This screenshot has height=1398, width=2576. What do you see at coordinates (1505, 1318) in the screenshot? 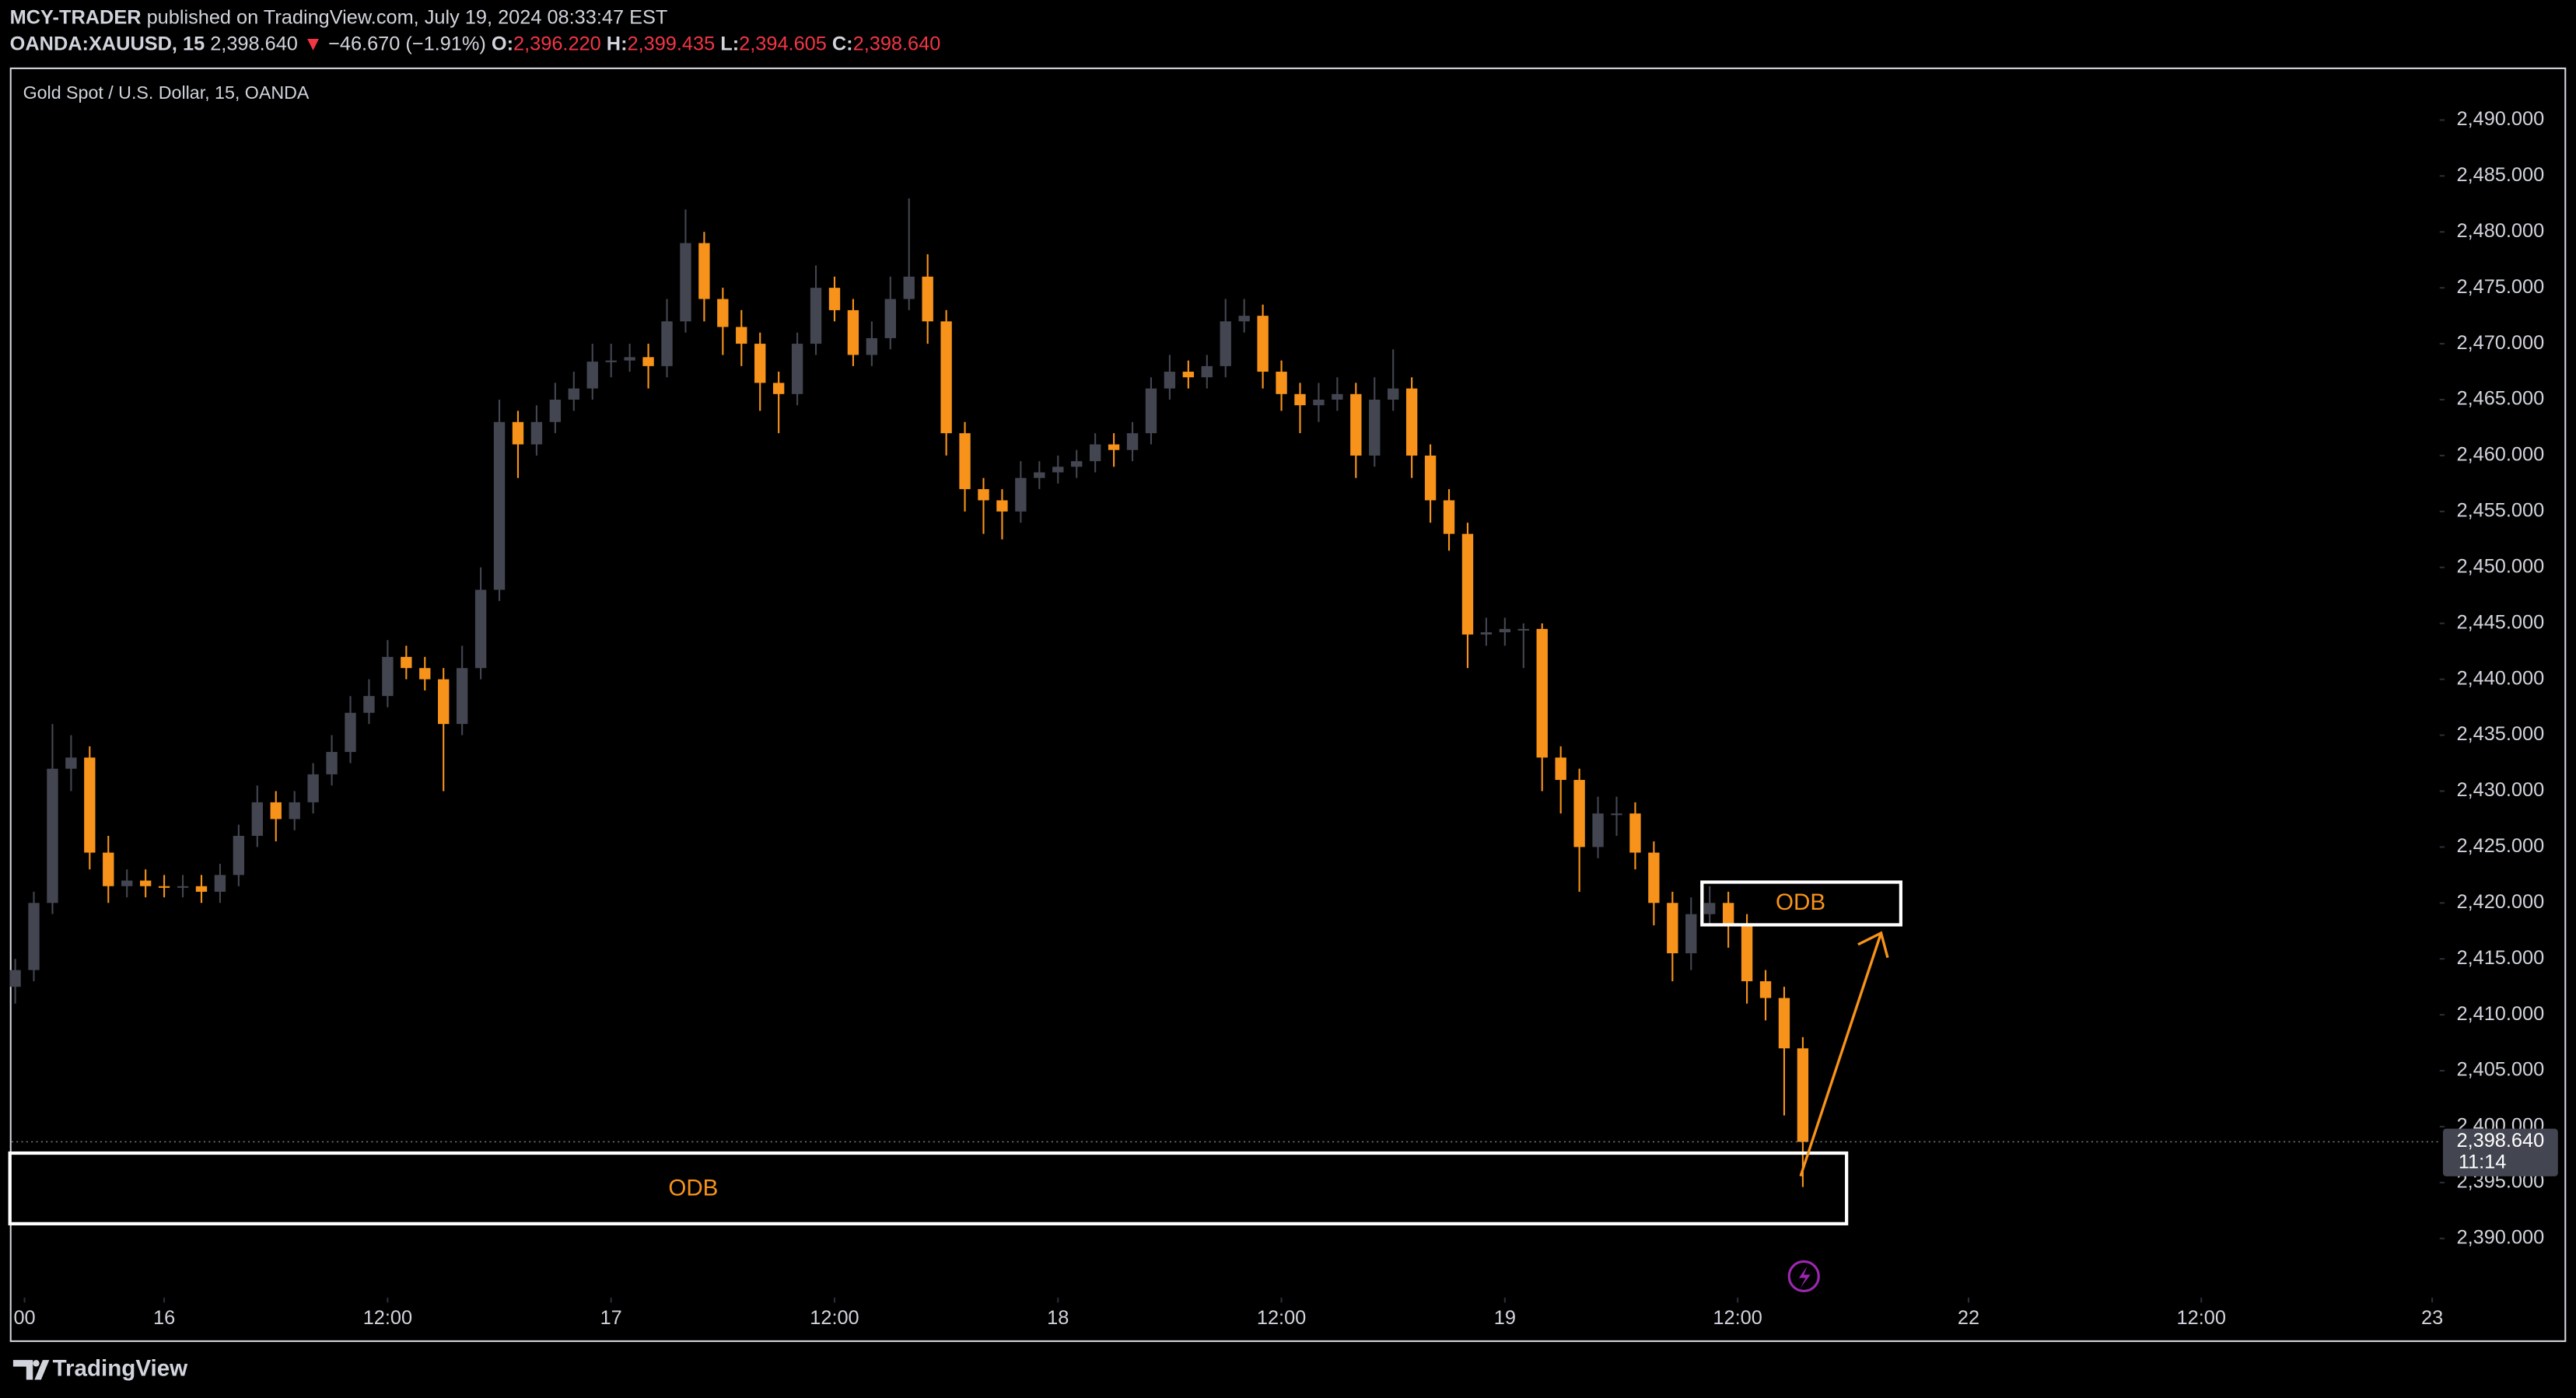
I see `x-tick-label: 19` at bounding box center [1505, 1318].